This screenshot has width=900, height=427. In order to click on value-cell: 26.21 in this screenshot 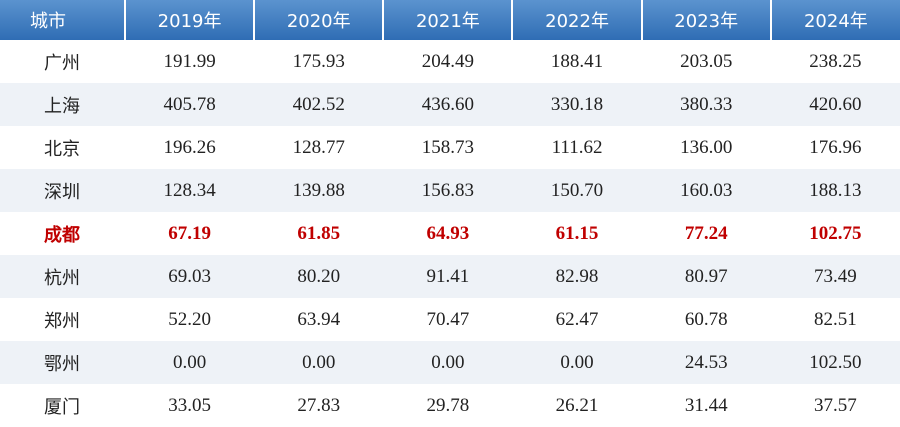, I will do `click(577, 405)`.